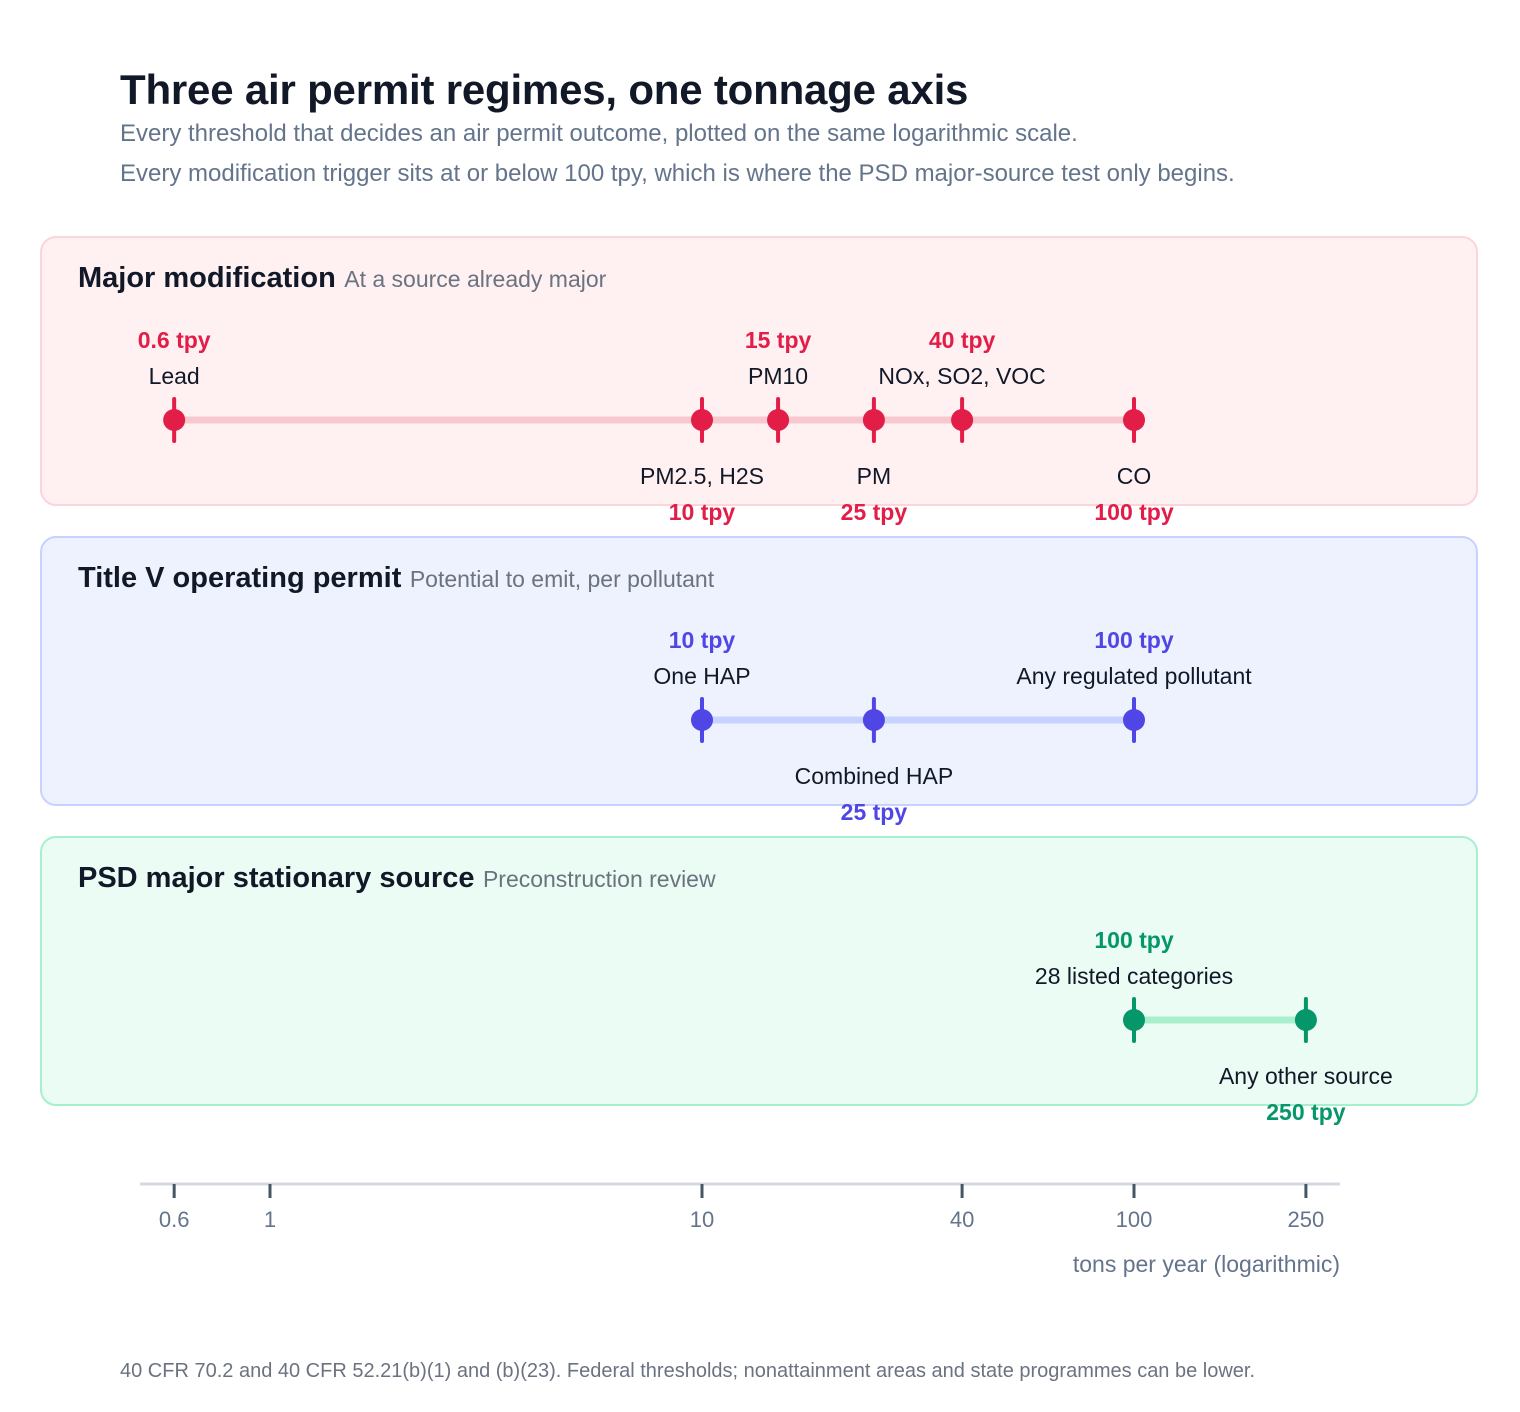 Image resolution: width=1520 pixels, height=1412 pixels. Describe the element at coordinates (1134, 976) in the screenshot. I see `threshold-name-label: 28 listed categories` at that location.